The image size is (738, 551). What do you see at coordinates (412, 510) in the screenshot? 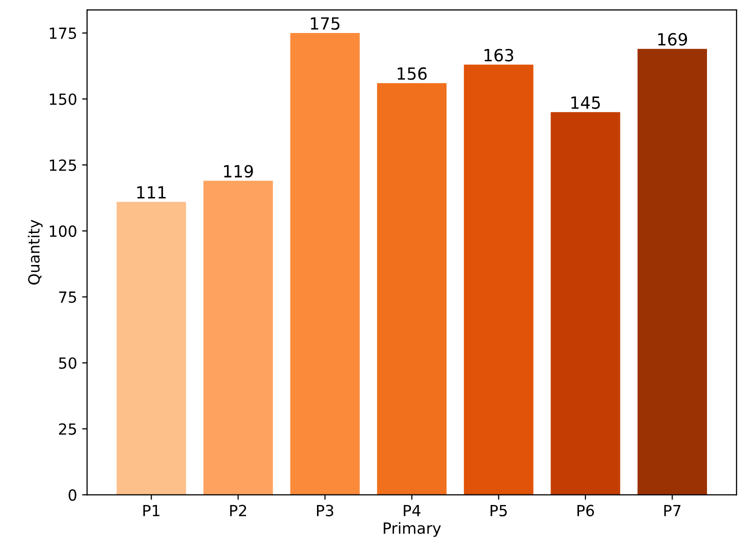
I see `x-tick-label: P4` at bounding box center [412, 510].